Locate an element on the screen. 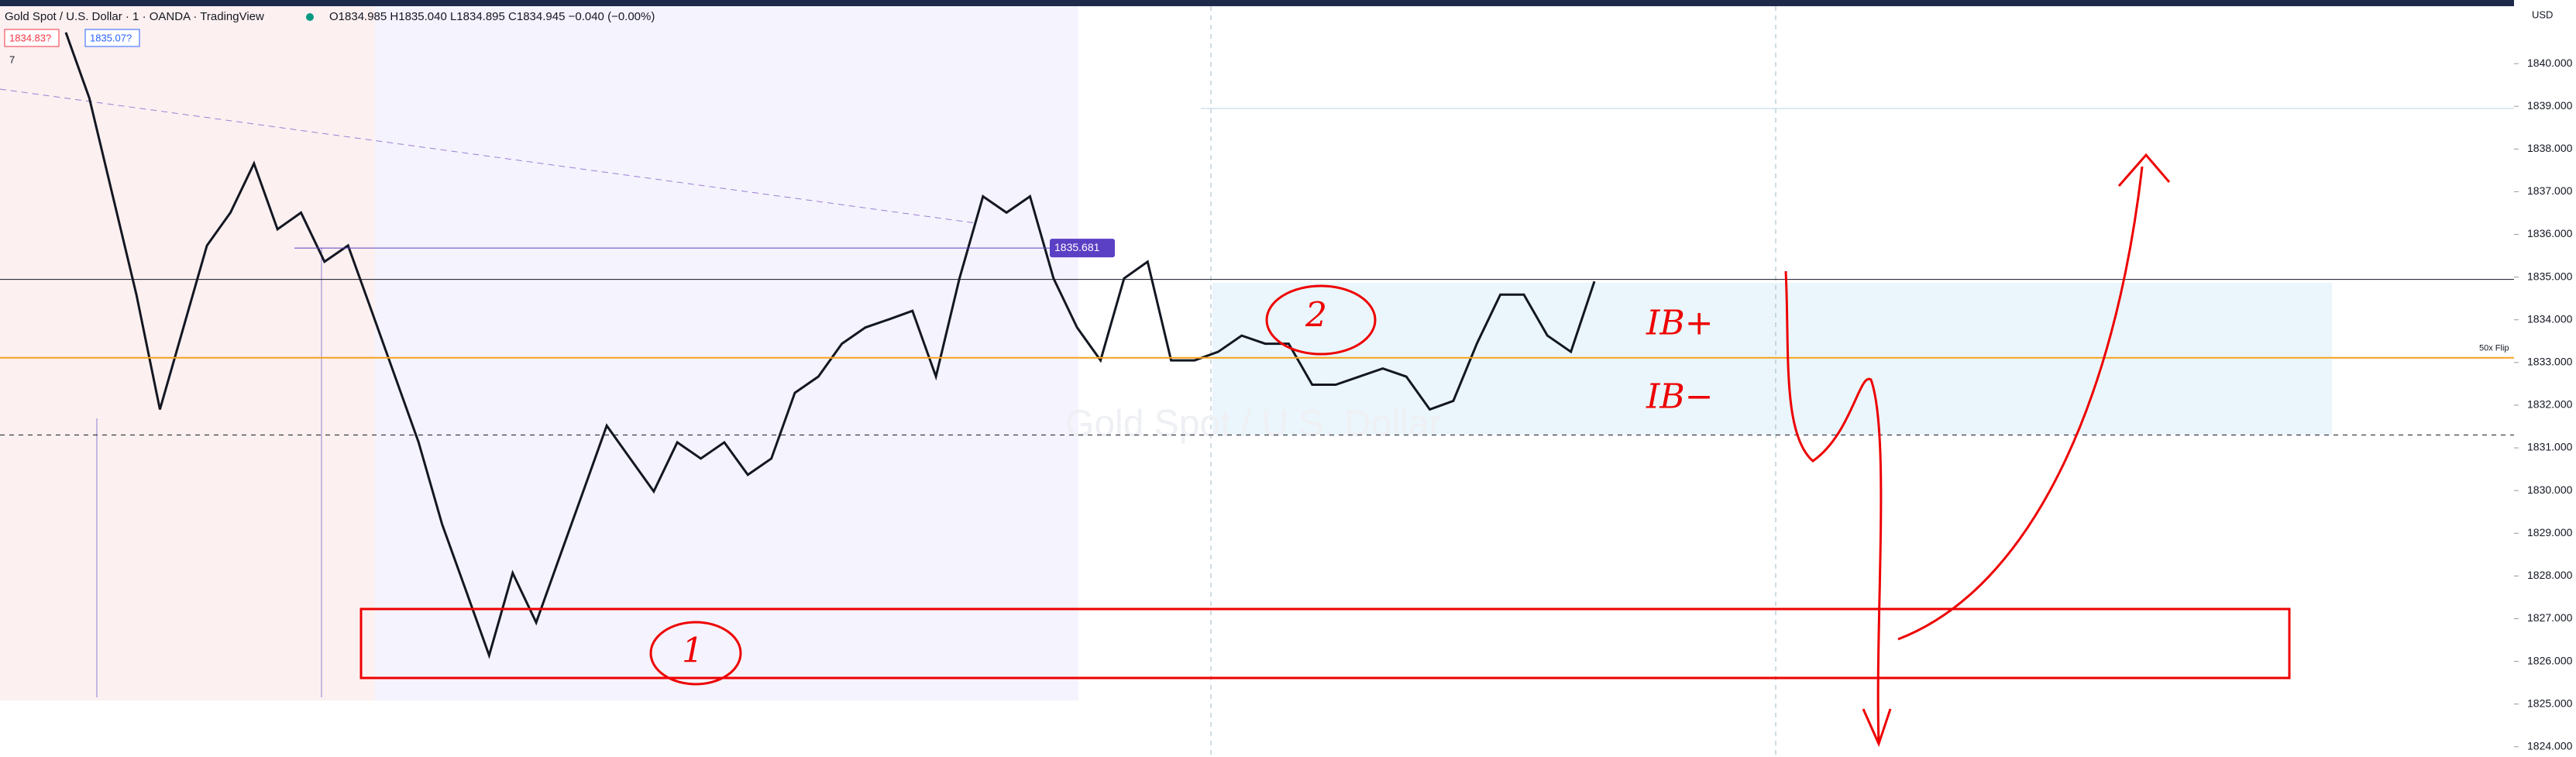 Image resolution: width=2576 pixels, height=757 pixels. price-tag-label: 1835.681 is located at coordinates (1077, 247).